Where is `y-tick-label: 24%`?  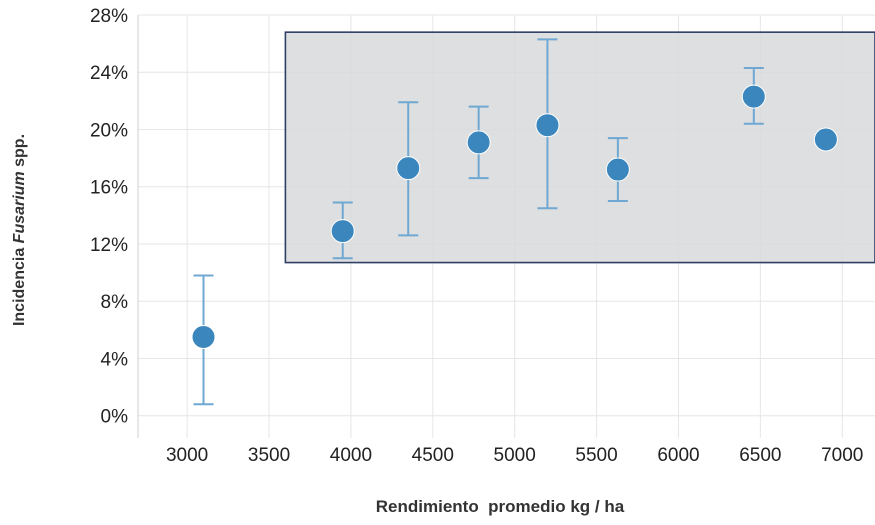 y-tick-label: 24% is located at coordinates (109, 73).